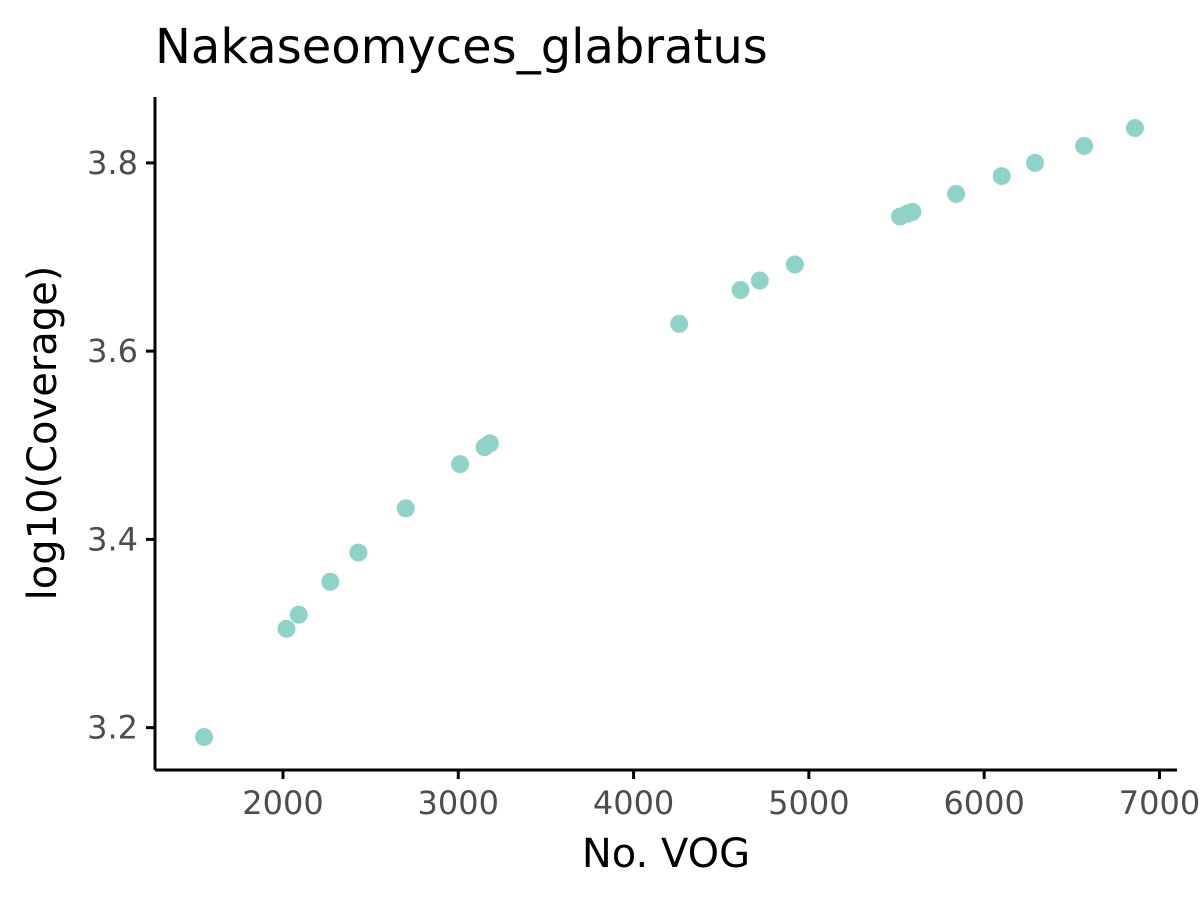  I want to click on x-tick-label: 2000, so click(282, 803).